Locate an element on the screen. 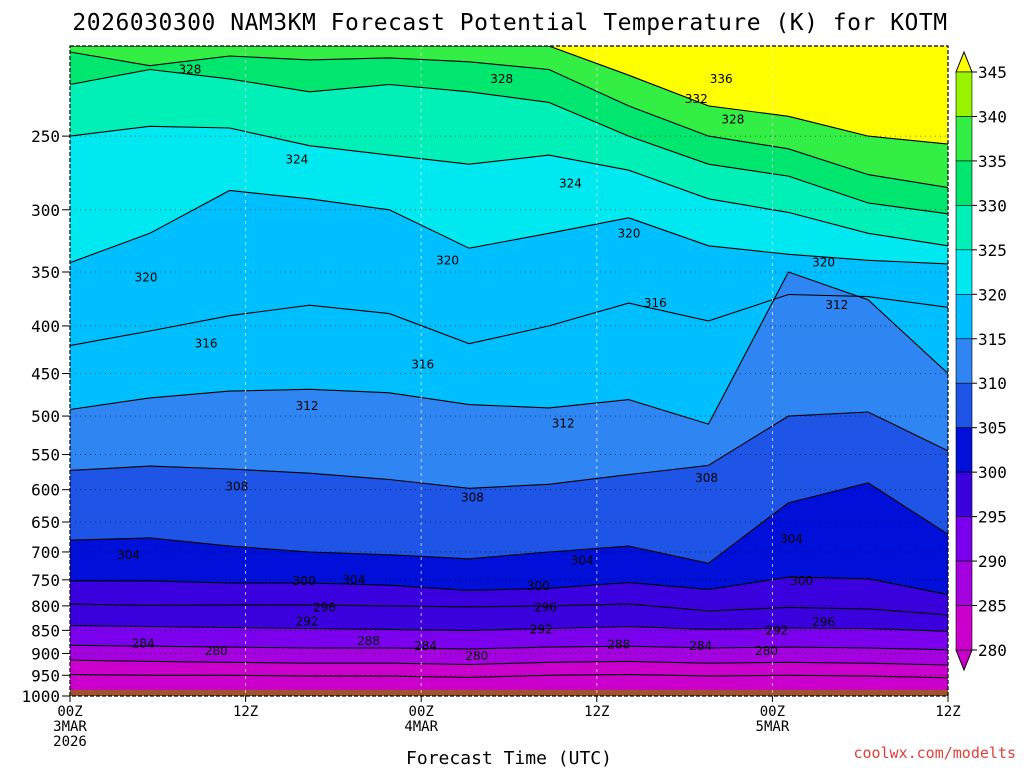  colorbar-label: 300 is located at coordinates (992, 472).